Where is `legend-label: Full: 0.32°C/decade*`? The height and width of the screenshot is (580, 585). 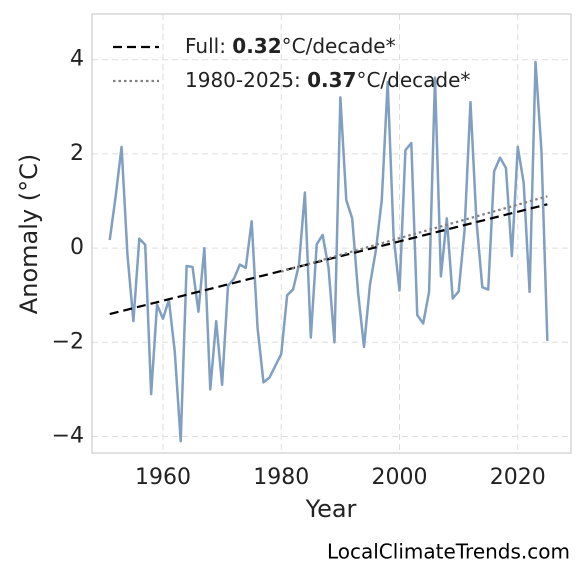
legend-label: Full: 0.32°C/decade* is located at coordinates (290, 46).